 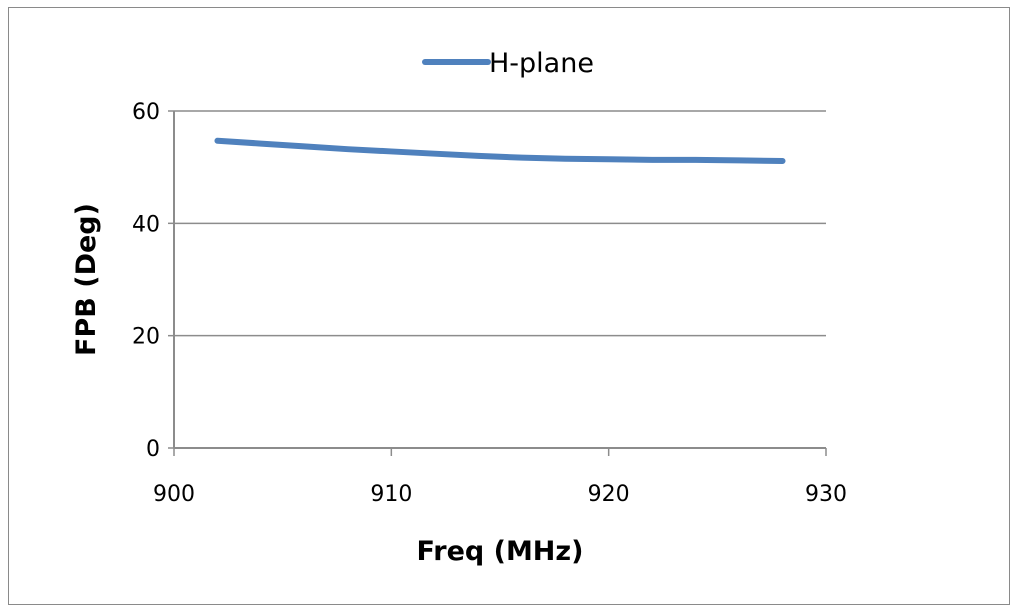 I want to click on x-tick-label-920: 920, so click(x=609, y=494).